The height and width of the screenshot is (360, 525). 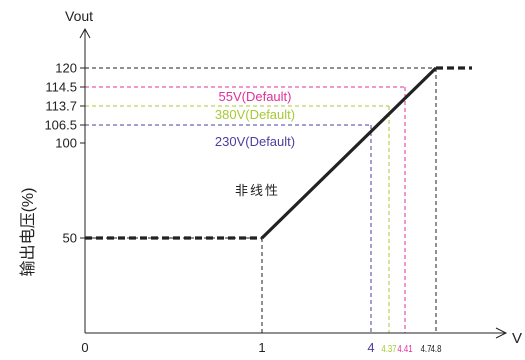 I want to click on y-tick-label-1: 100, so click(x=66, y=143).